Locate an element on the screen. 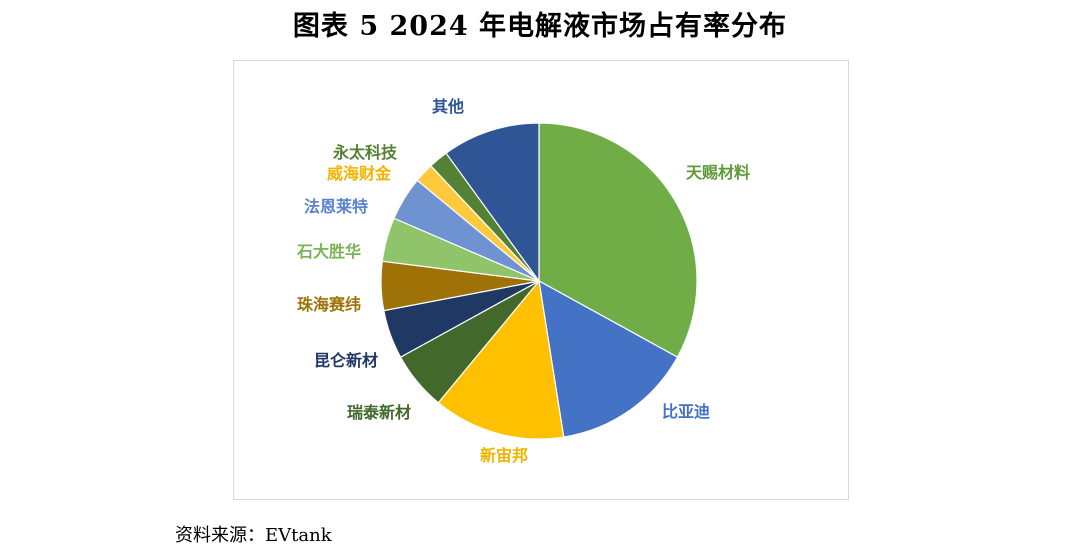 The width and height of the screenshot is (1080, 552). slice-label: 珠海赛纬 is located at coordinates (329, 304).